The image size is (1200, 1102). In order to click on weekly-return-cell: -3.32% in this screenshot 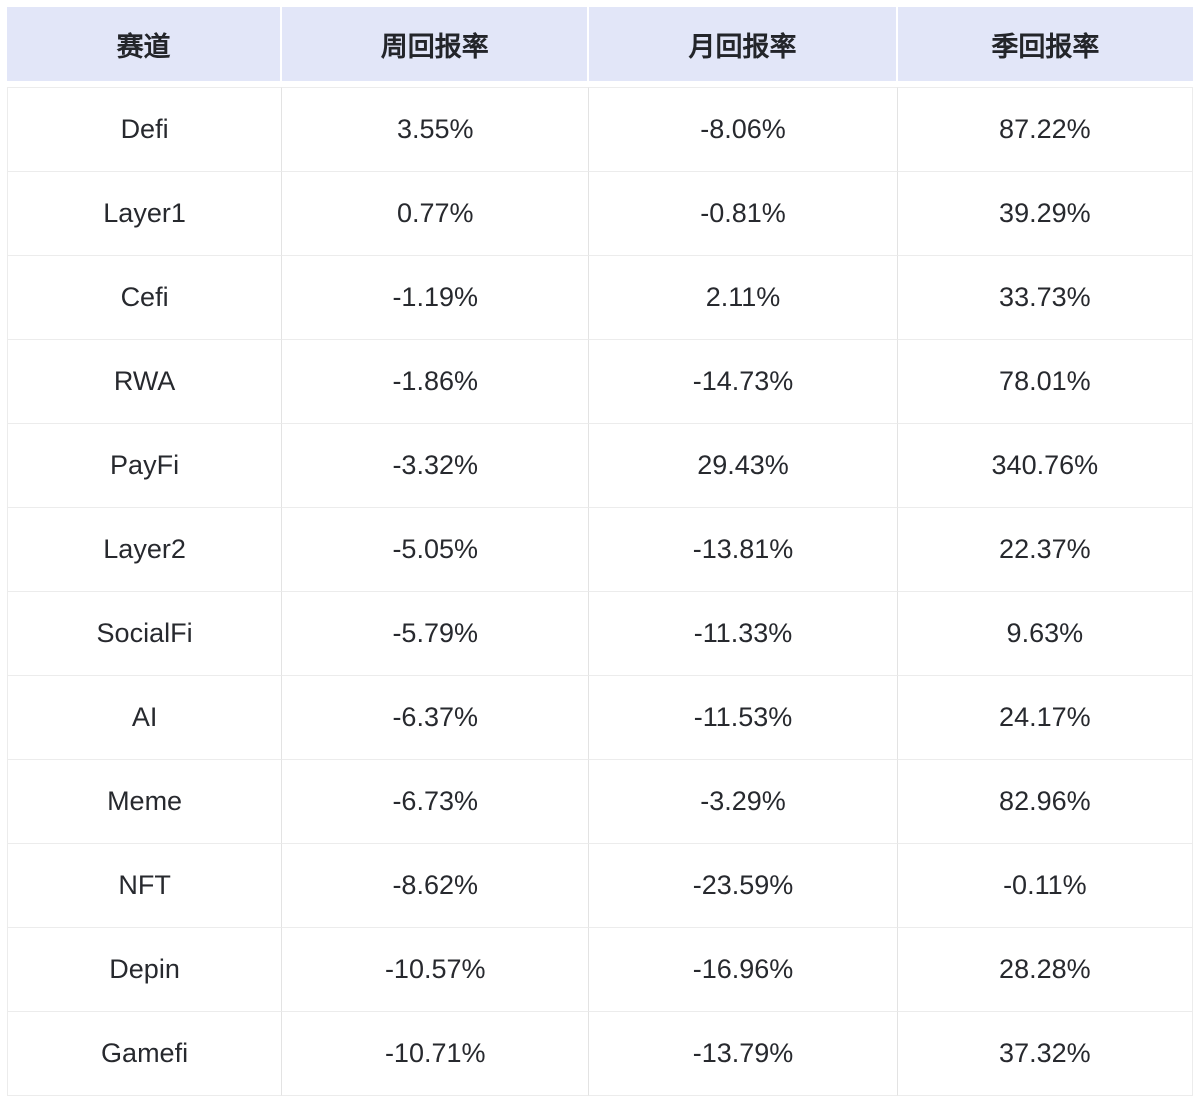, I will do `click(436, 466)`.